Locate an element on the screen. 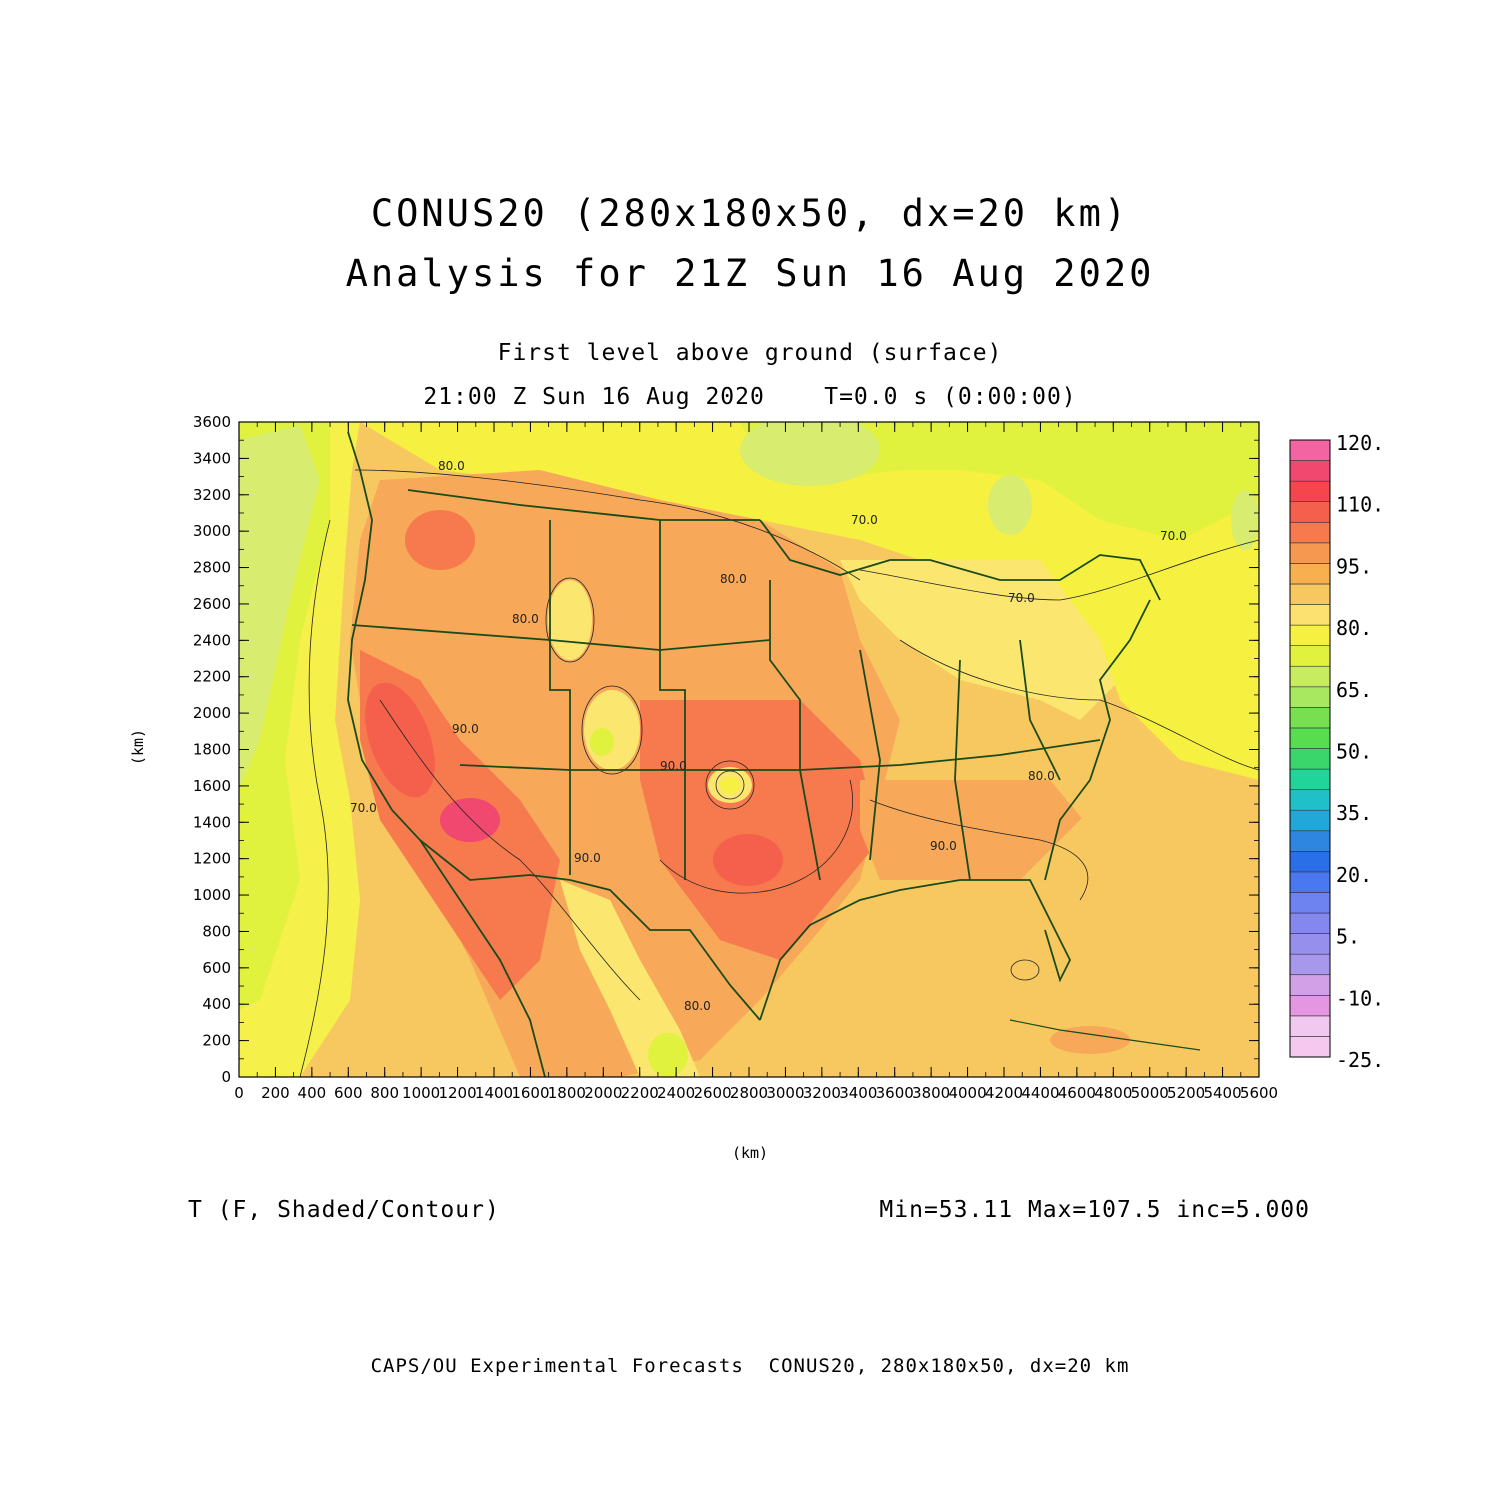 The image size is (1500, 1500). x-tick-label: 2200 is located at coordinates (640, 1093).